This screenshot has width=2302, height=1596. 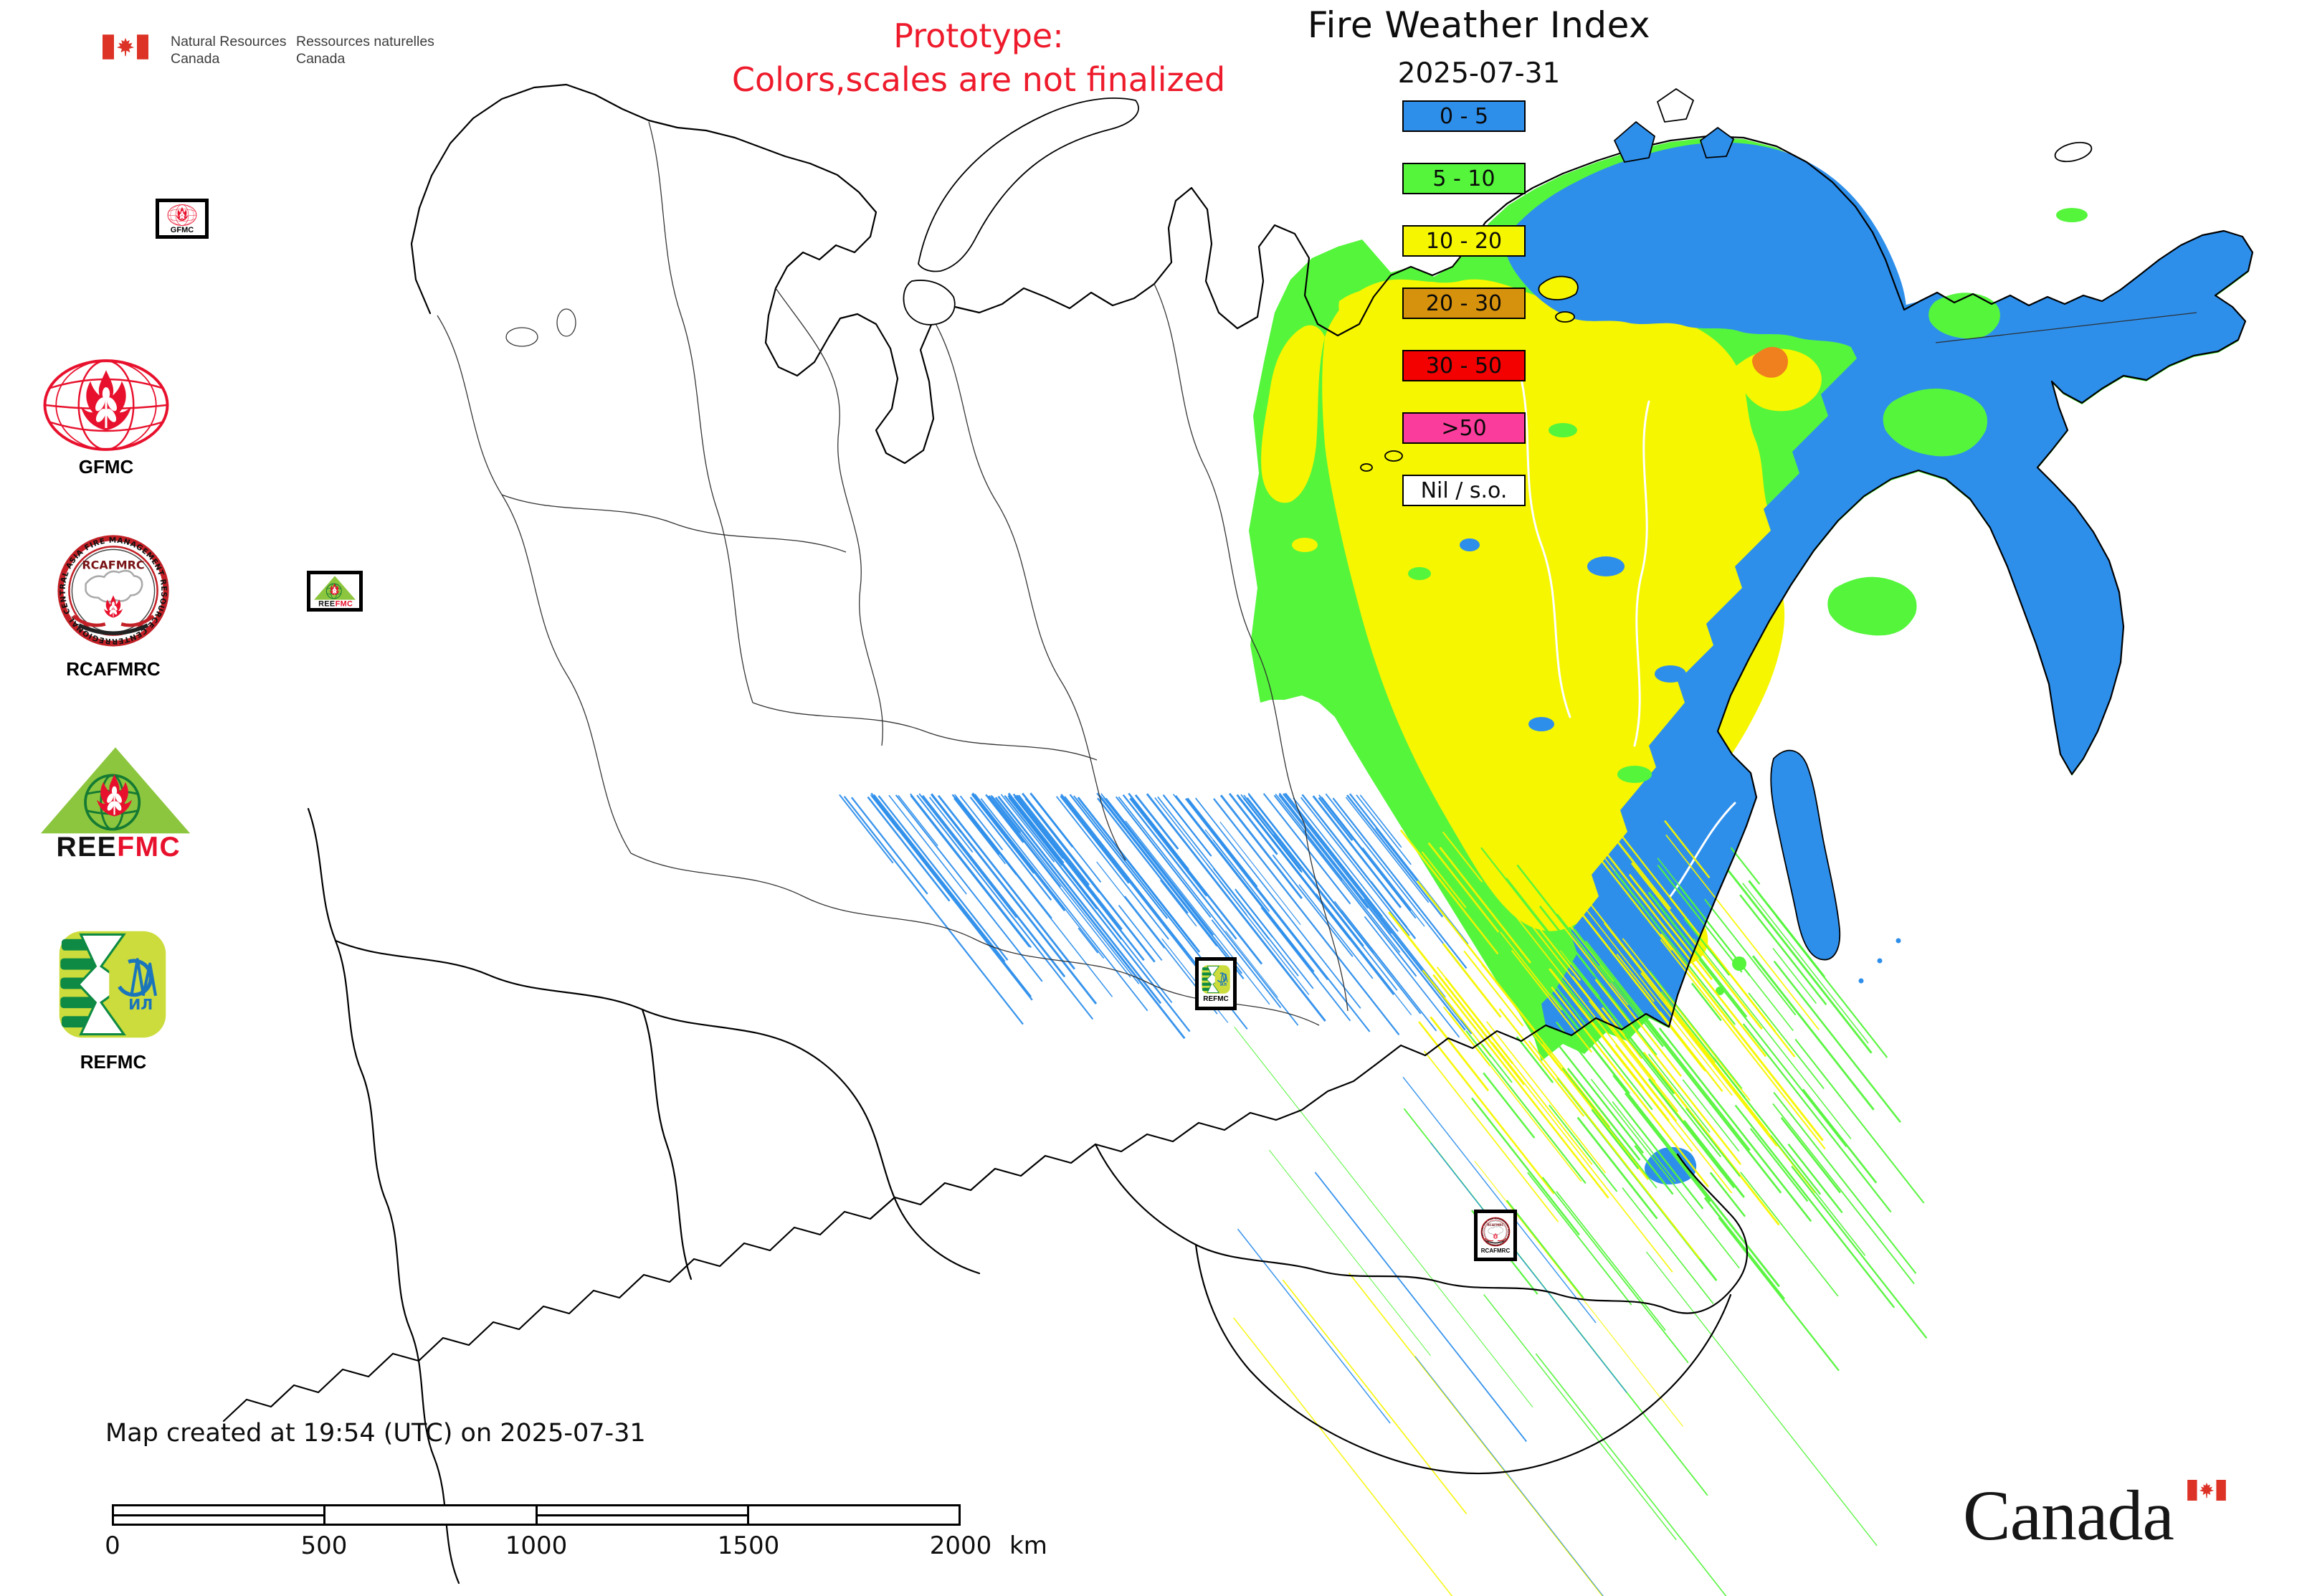 I want to click on refmc-logo-large, so click(x=113, y=984).